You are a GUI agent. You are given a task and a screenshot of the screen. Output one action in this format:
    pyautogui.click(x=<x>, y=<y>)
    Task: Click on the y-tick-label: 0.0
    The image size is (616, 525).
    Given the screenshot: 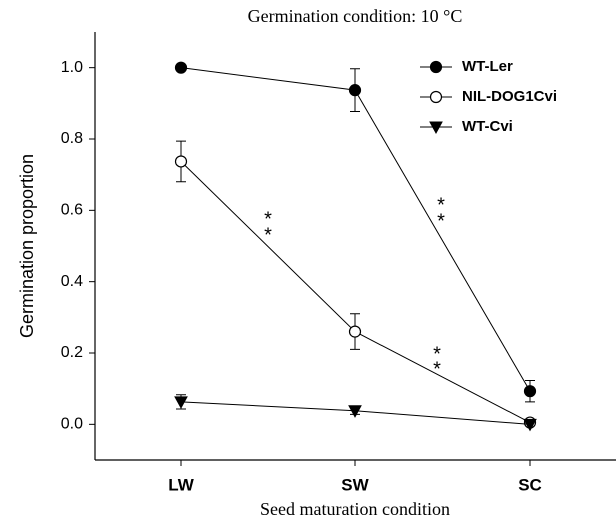 What is the action you would take?
    pyautogui.click(x=72, y=424)
    